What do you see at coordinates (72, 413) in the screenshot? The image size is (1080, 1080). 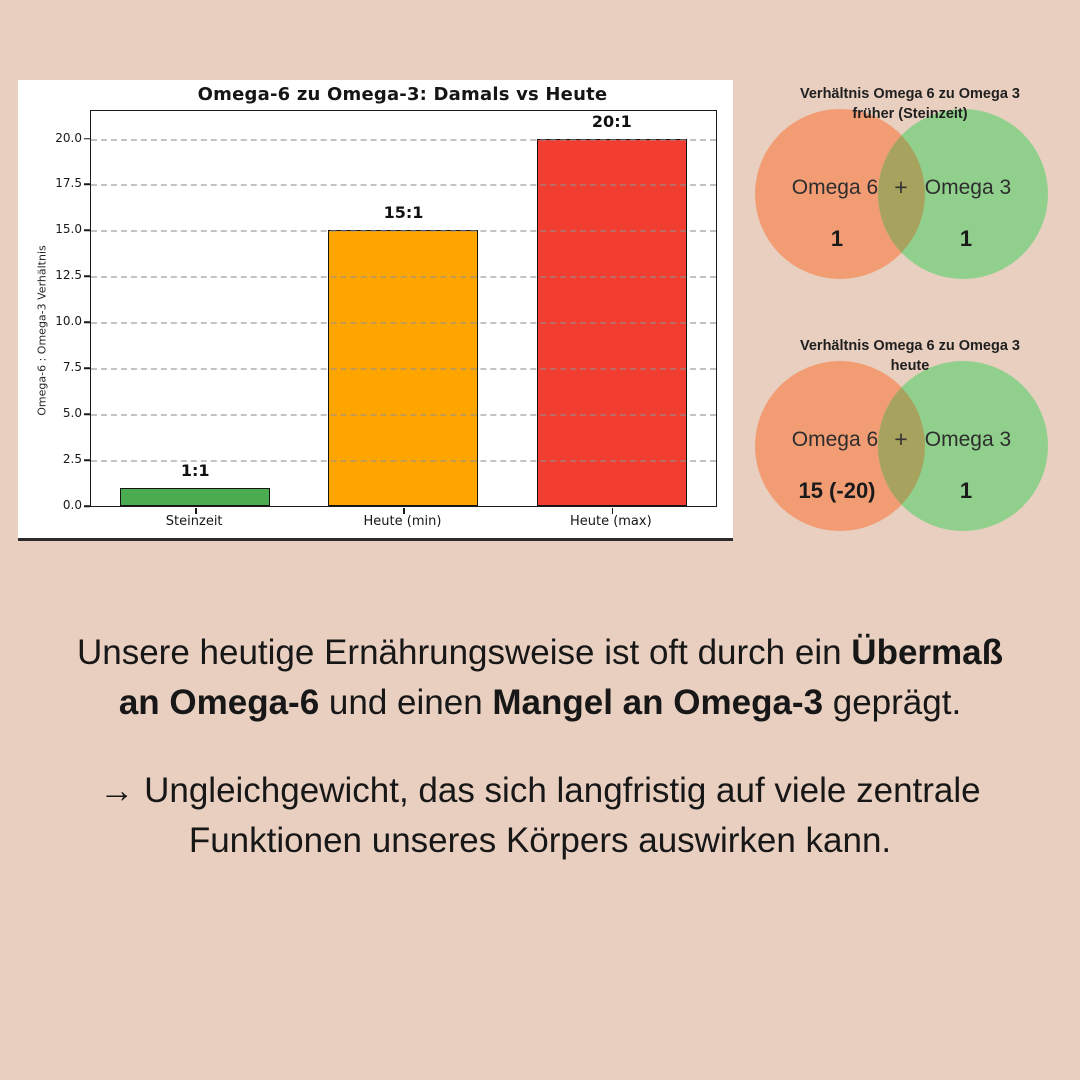 I see `y-tick-label: 5.0` at bounding box center [72, 413].